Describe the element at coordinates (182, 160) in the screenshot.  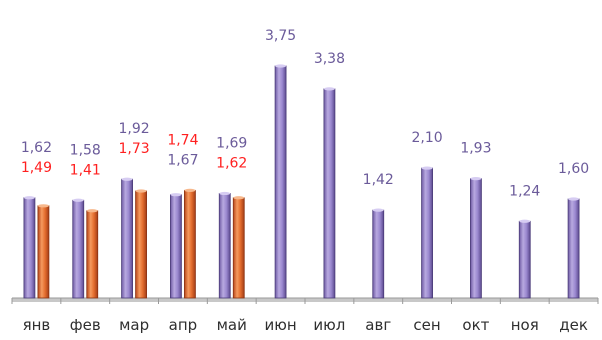
I see `data-label-series-1-апр: 1,67` at that location.